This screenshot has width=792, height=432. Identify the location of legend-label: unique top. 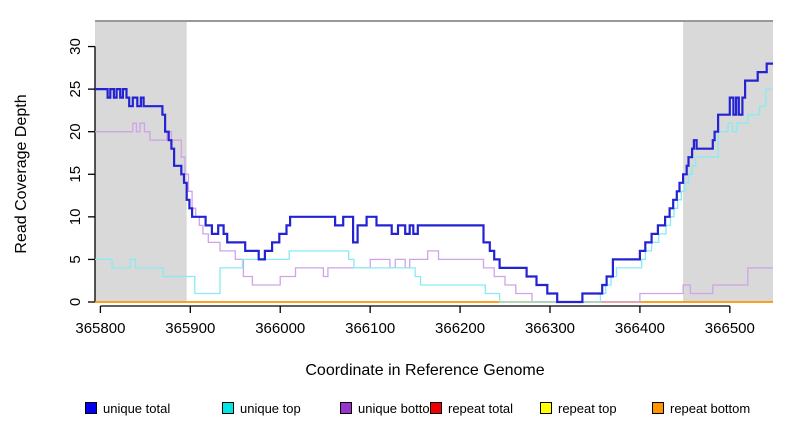
(270, 408).